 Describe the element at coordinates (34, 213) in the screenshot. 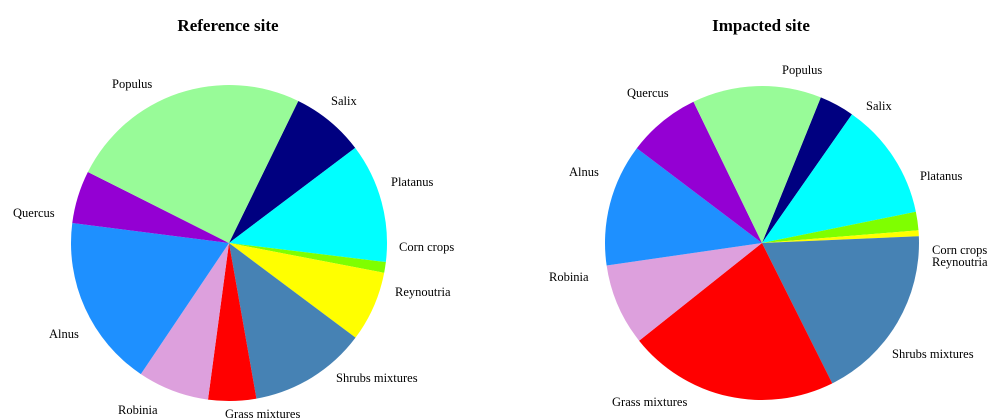

I see `reference-label-quercus: Quercus` at that location.